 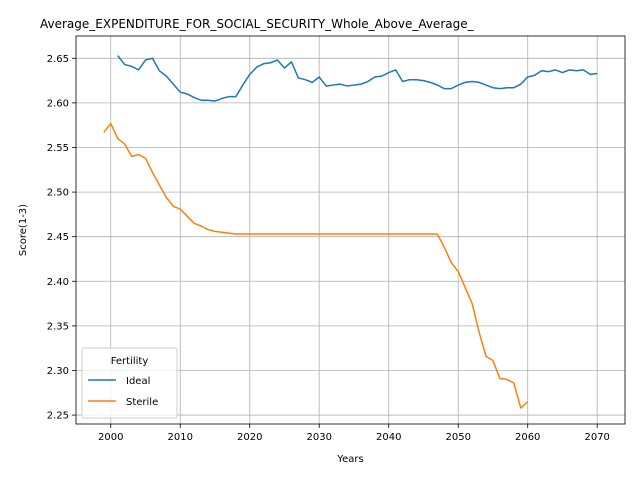 I want to click on legend: Fertility Ideal Sterile, so click(x=129, y=383).